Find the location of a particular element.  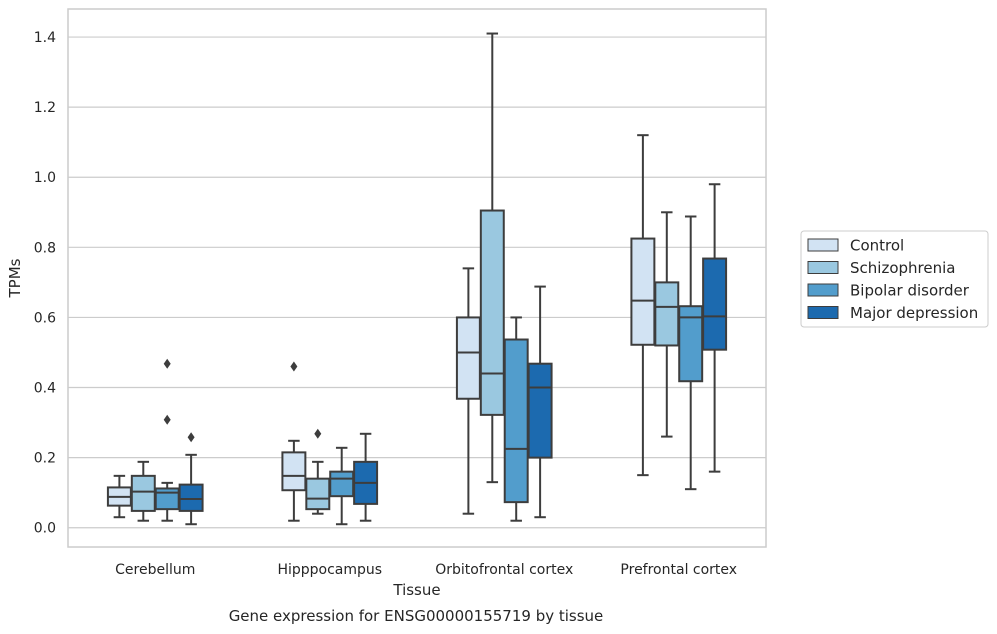

x-tick-label: Cerebellum is located at coordinates (155, 570).